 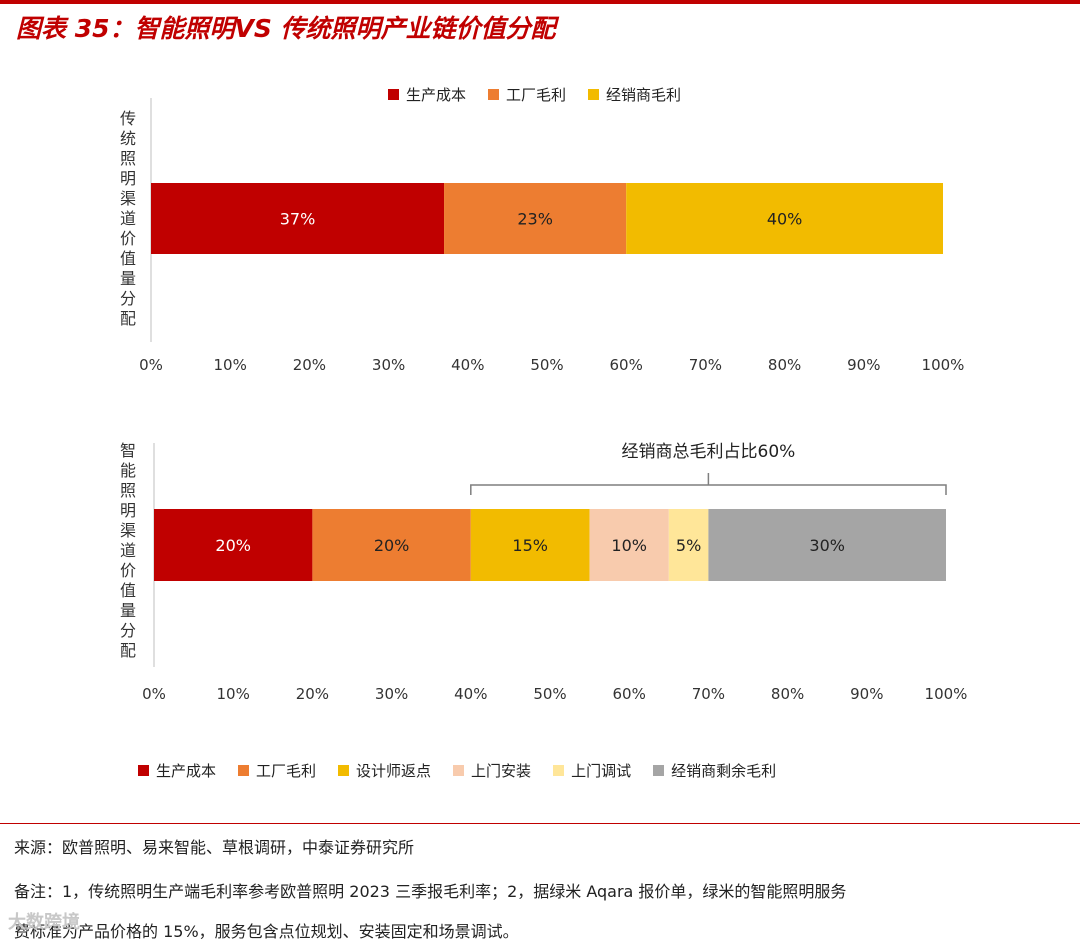 What do you see at coordinates (154, 694) in the screenshot?
I see `chart2-x-tick-label: 0%` at bounding box center [154, 694].